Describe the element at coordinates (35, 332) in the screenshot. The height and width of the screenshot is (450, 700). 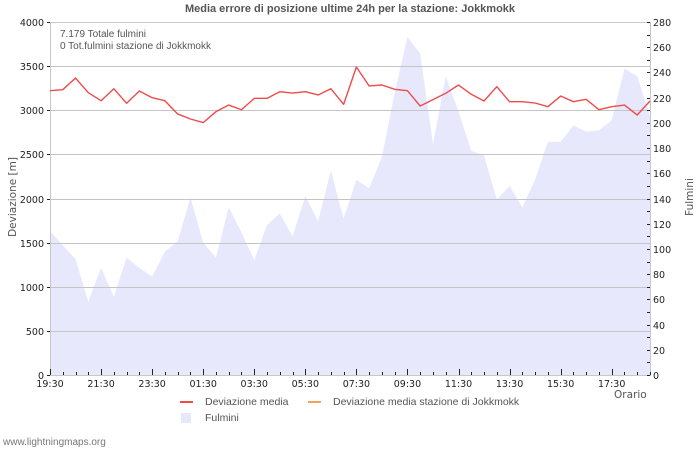
I see `y-left-tick-label: 500` at that location.